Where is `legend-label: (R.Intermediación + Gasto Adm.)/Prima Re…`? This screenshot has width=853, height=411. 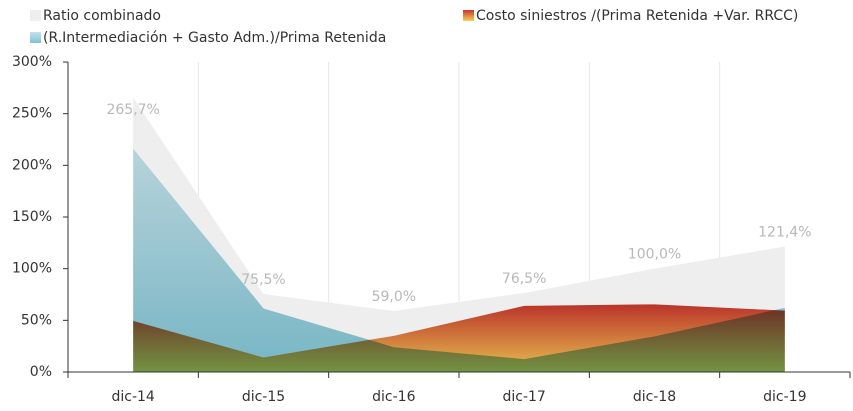 legend-label: (R.Intermediación + Gasto Adm.)/Prima Re… is located at coordinates (214, 38).